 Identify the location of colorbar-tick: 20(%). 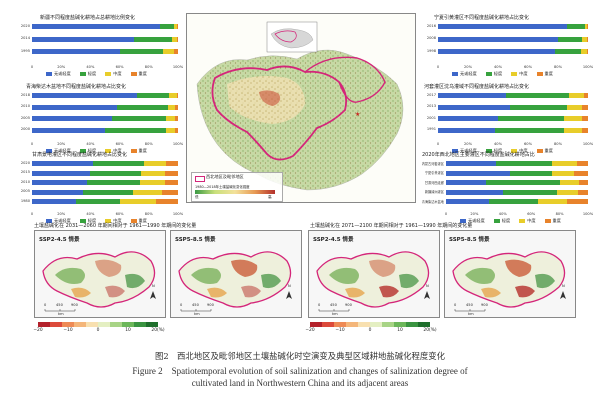
(158, 330).